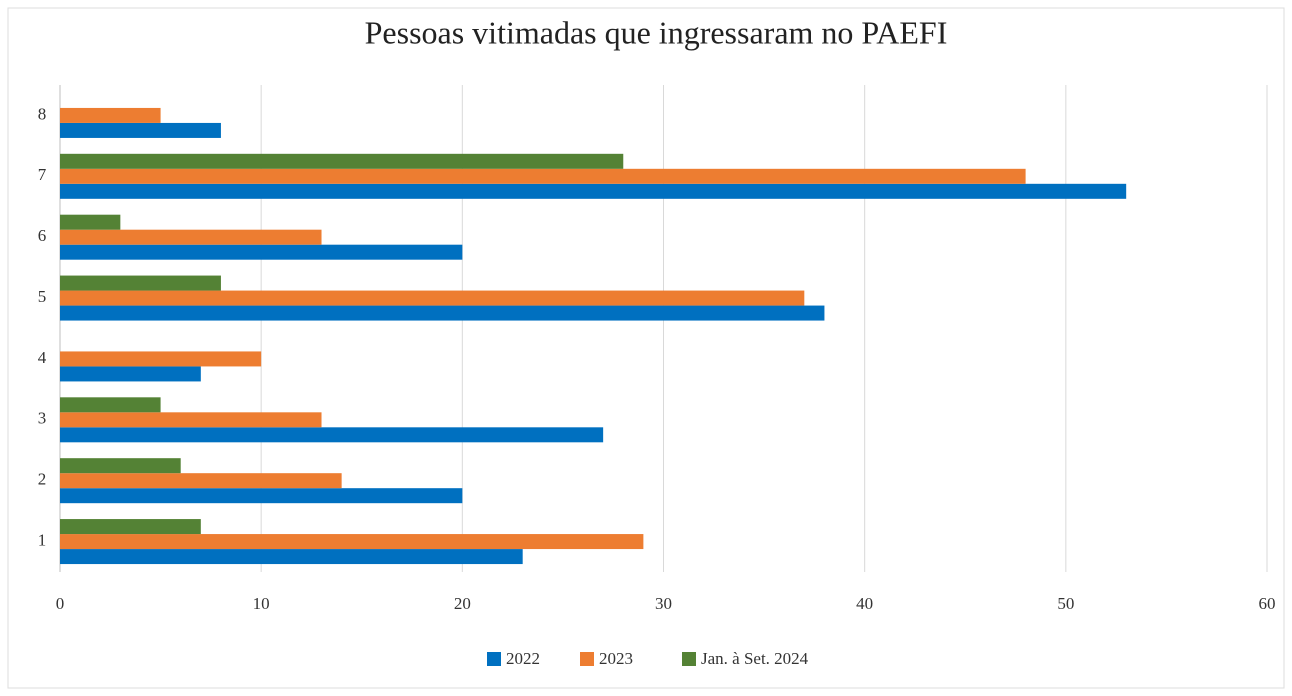 This screenshot has width=1292, height=696. I want to click on y-tick-label: 1, so click(42, 539).